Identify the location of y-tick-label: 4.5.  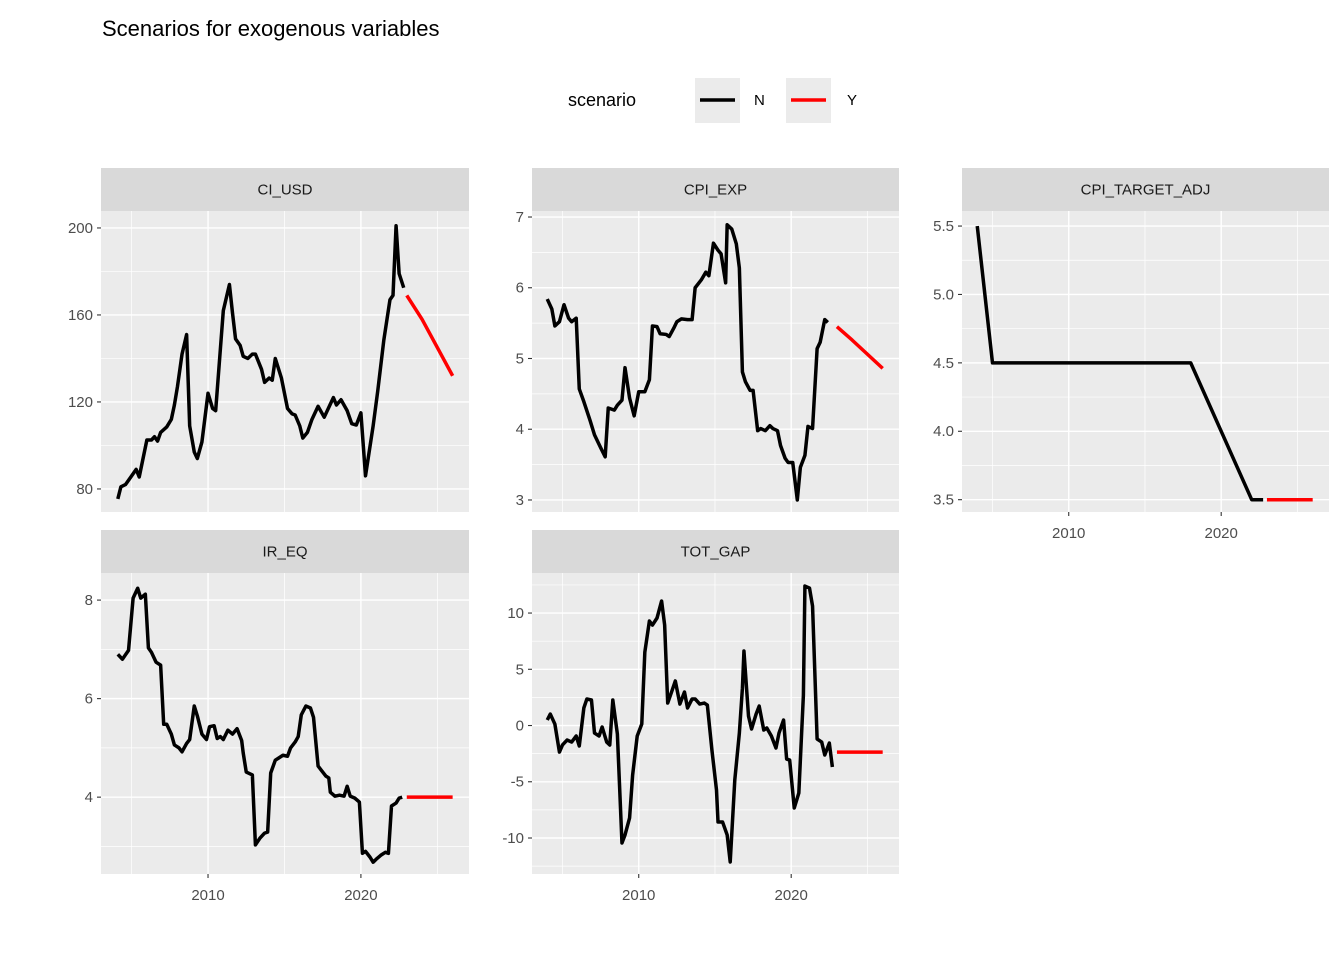
(943, 363).